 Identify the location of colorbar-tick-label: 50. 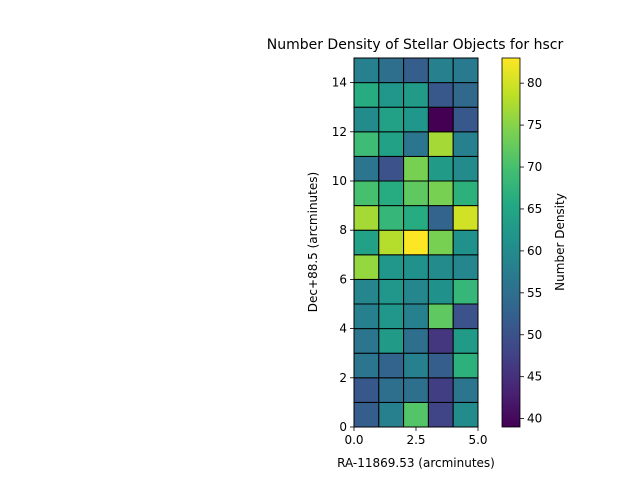
(534, 335).